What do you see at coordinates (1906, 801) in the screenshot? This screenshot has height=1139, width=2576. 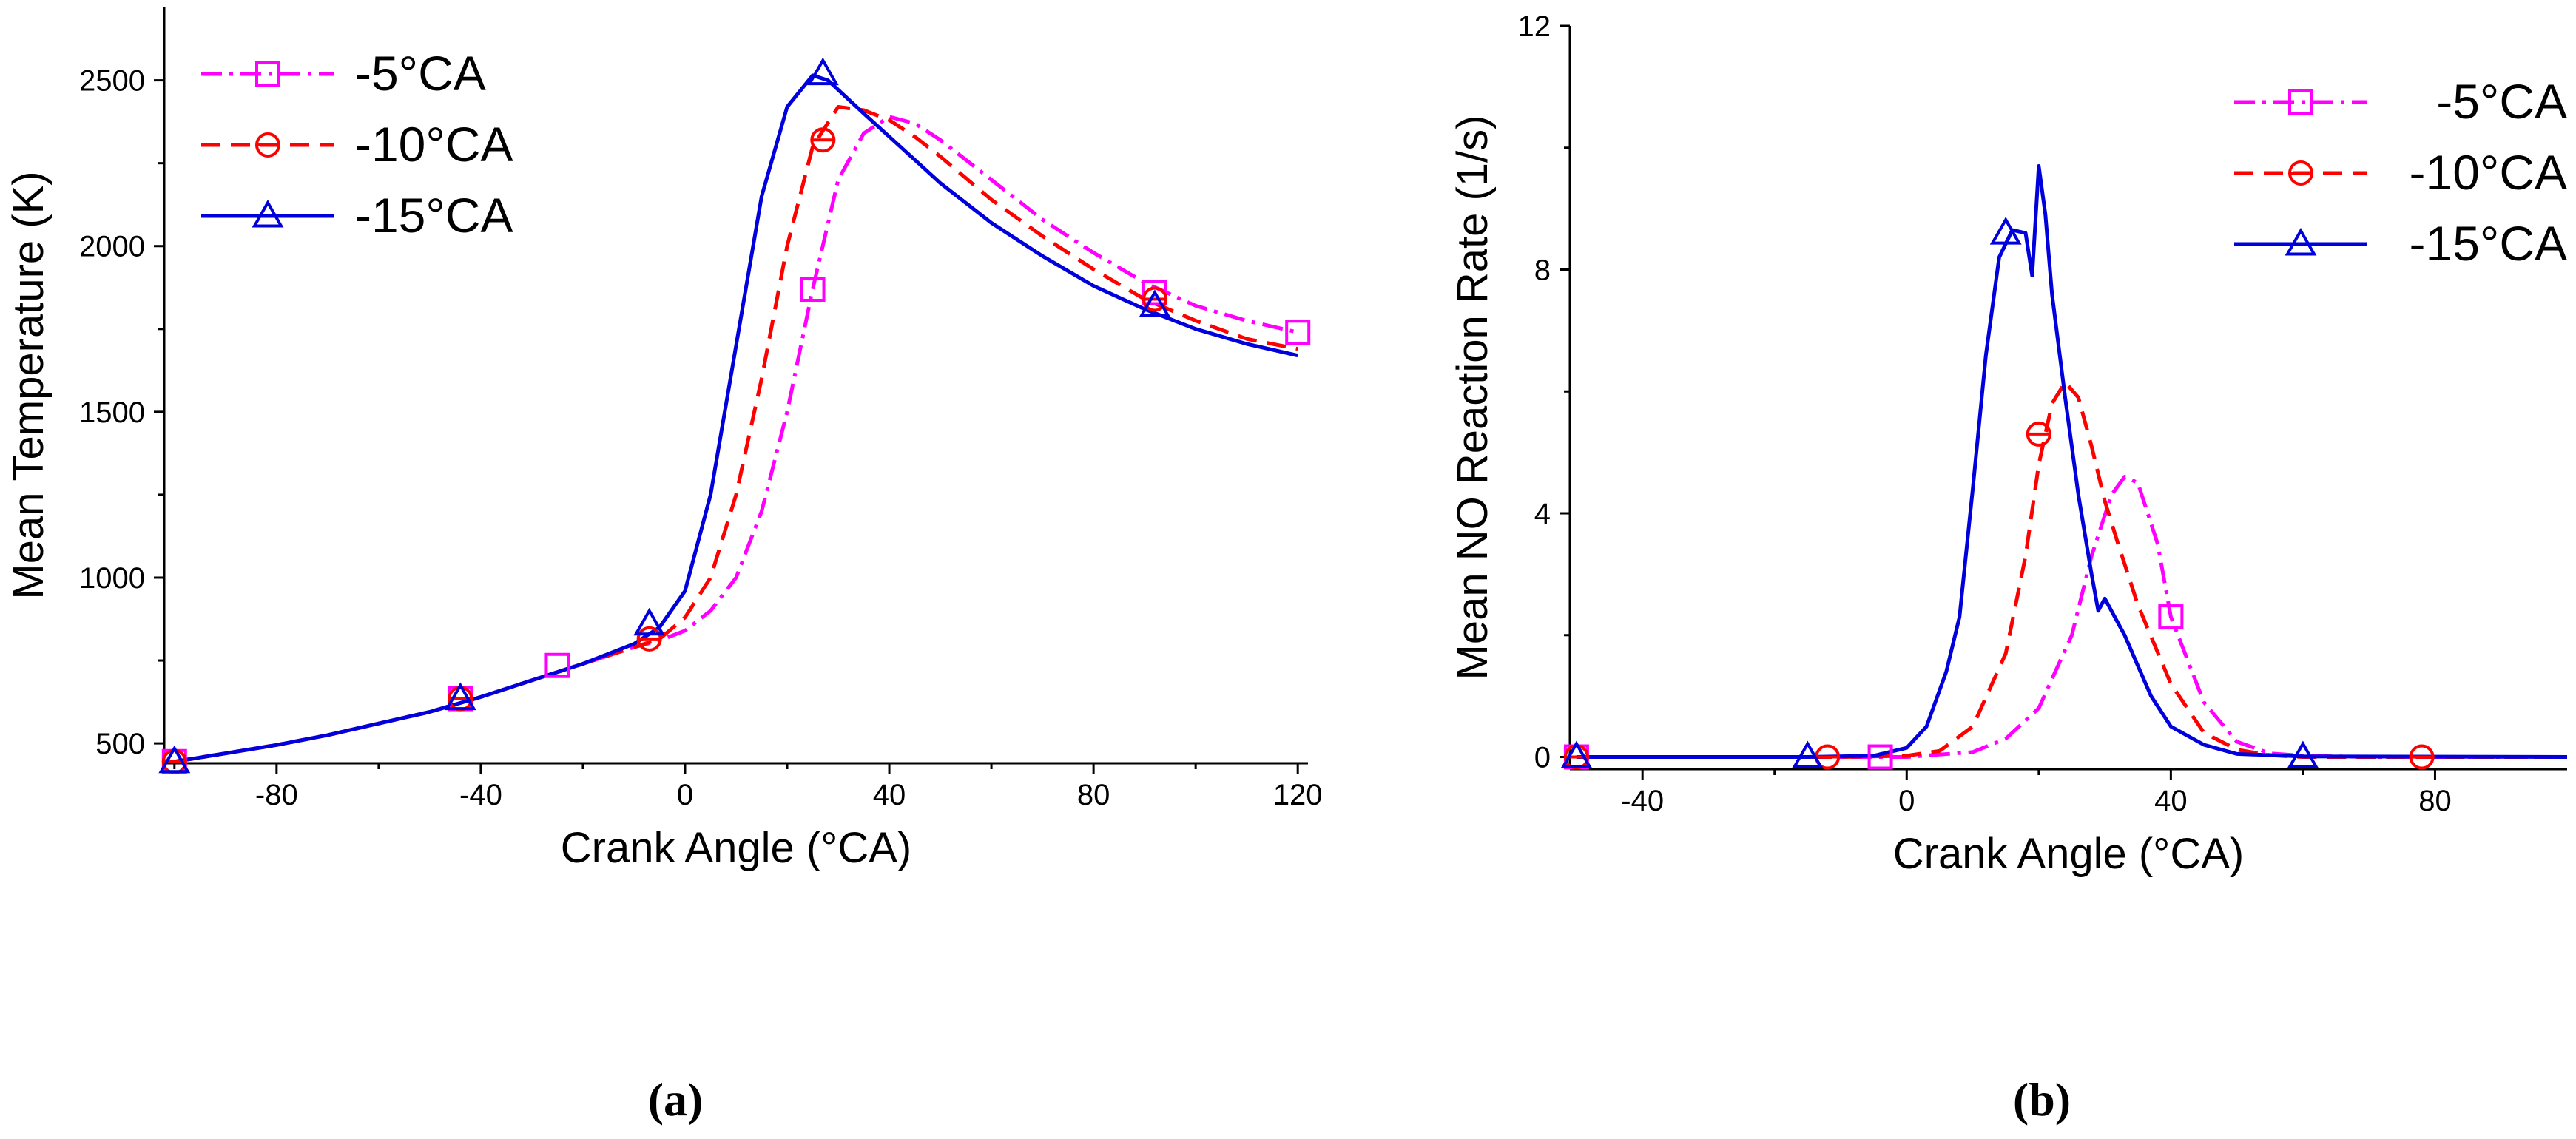 I see `c1-xtick-label-1: 0` at bounding box center [1906, 801].